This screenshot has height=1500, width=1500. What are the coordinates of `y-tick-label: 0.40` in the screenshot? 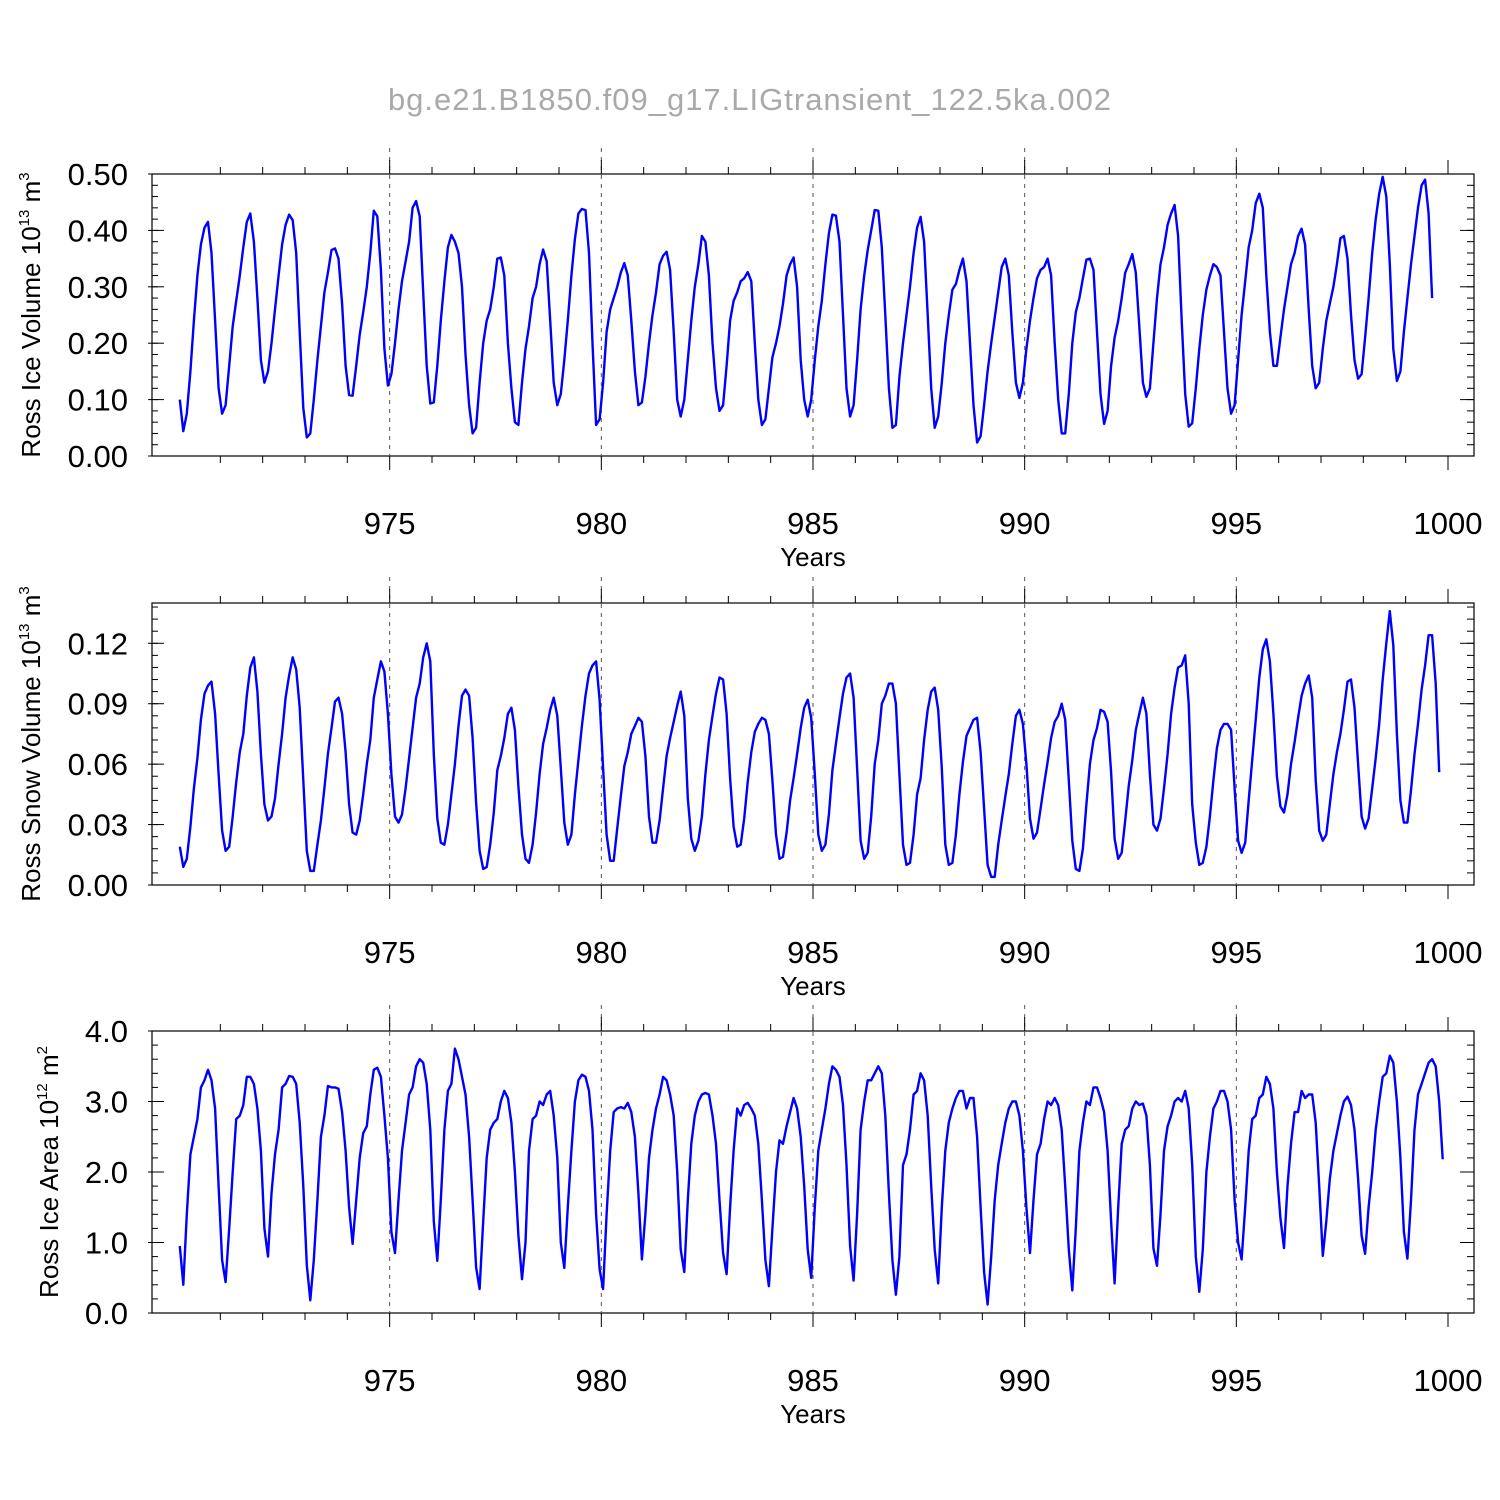 It's located at (98, 230).